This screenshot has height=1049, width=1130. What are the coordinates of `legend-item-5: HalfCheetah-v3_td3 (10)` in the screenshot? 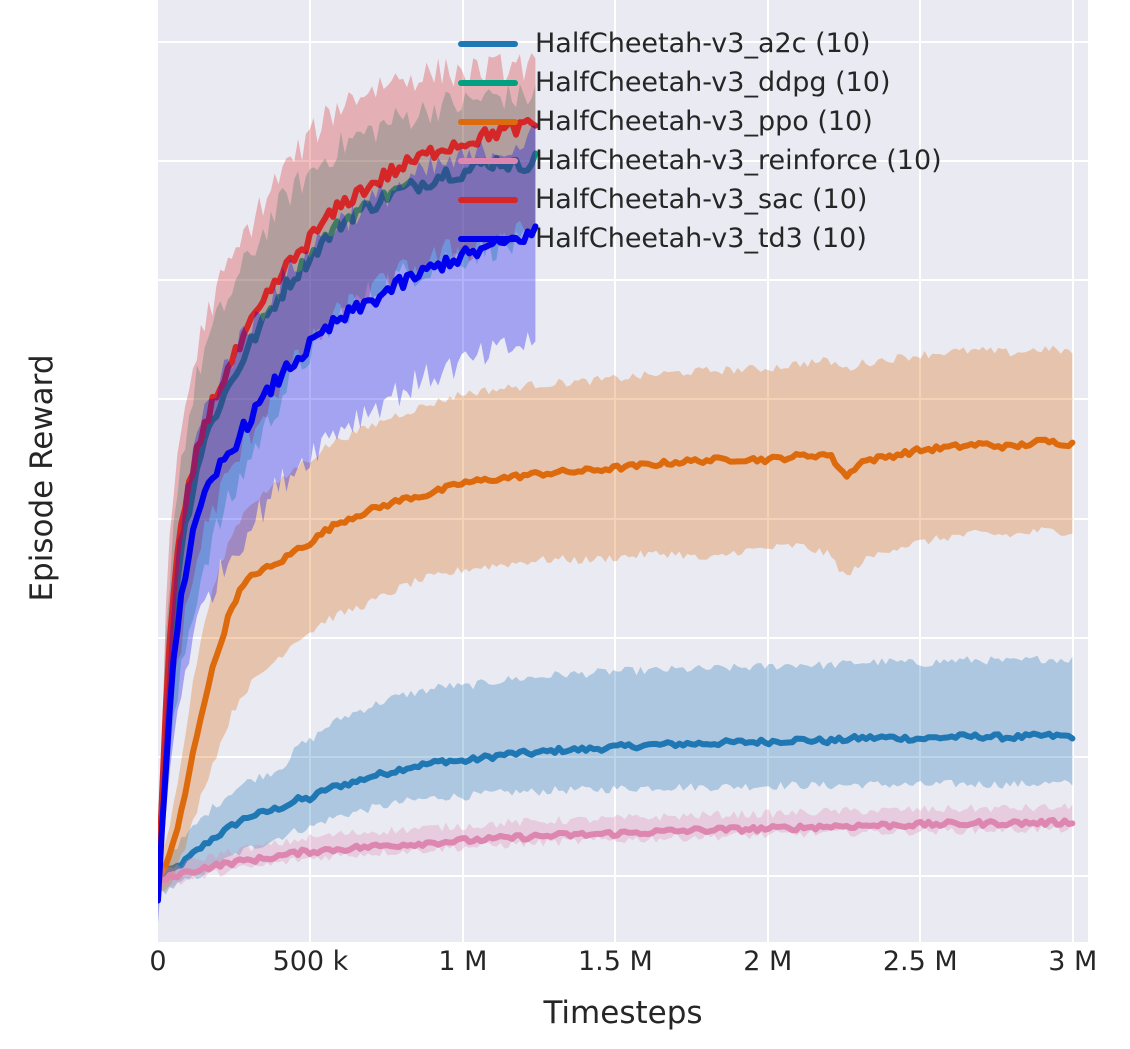 It's located at (700, 238).